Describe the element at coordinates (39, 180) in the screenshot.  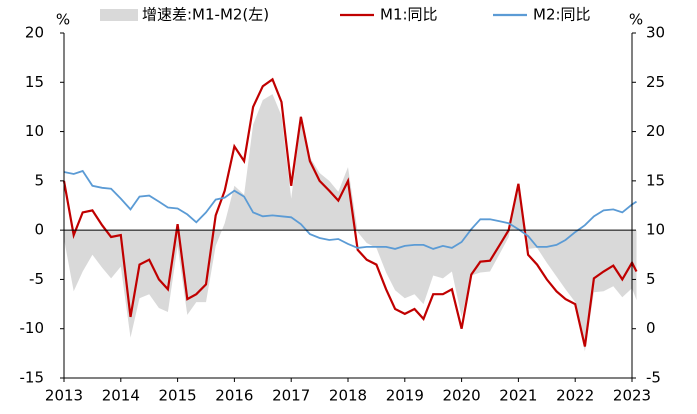
I see `y-tick-label: 5` at that location.